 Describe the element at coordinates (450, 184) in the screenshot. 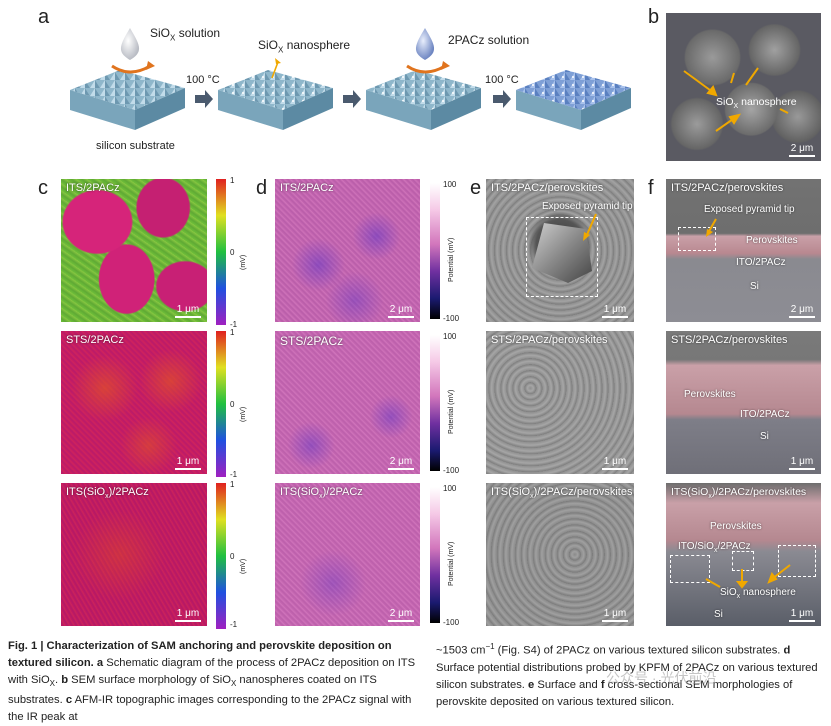

I see `d-tick-top-1: 100` at that location.